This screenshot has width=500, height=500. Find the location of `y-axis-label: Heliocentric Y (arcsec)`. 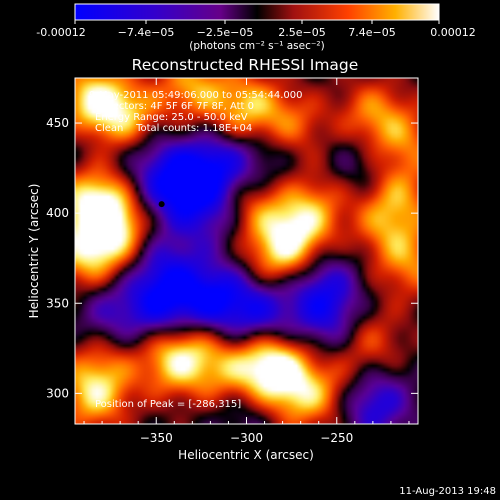

y-axis-label: Heliocentric Y (arcsec) is located at coordinates (34, 251).